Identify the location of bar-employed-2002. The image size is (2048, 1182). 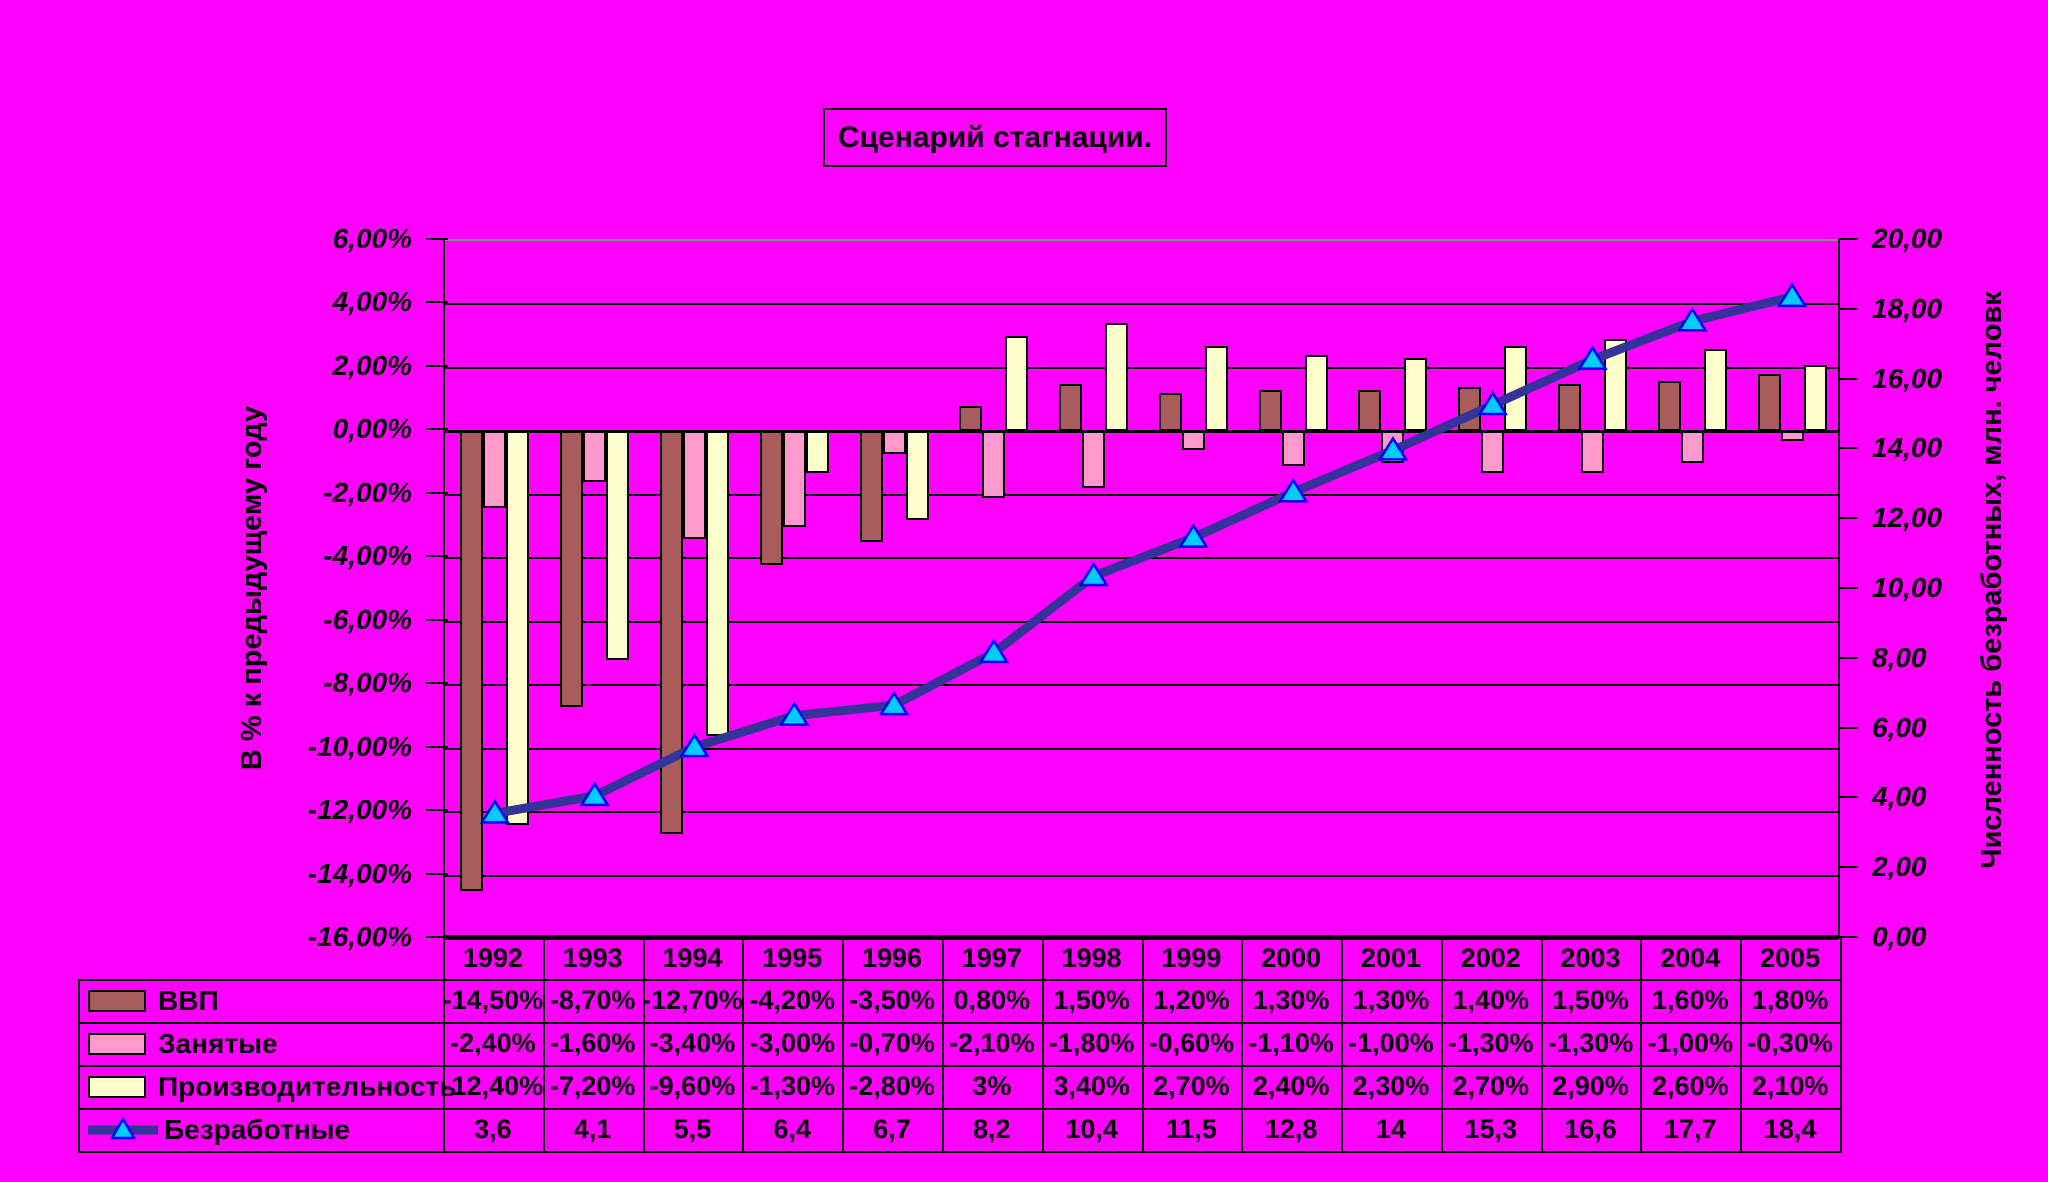
(1493, 452).